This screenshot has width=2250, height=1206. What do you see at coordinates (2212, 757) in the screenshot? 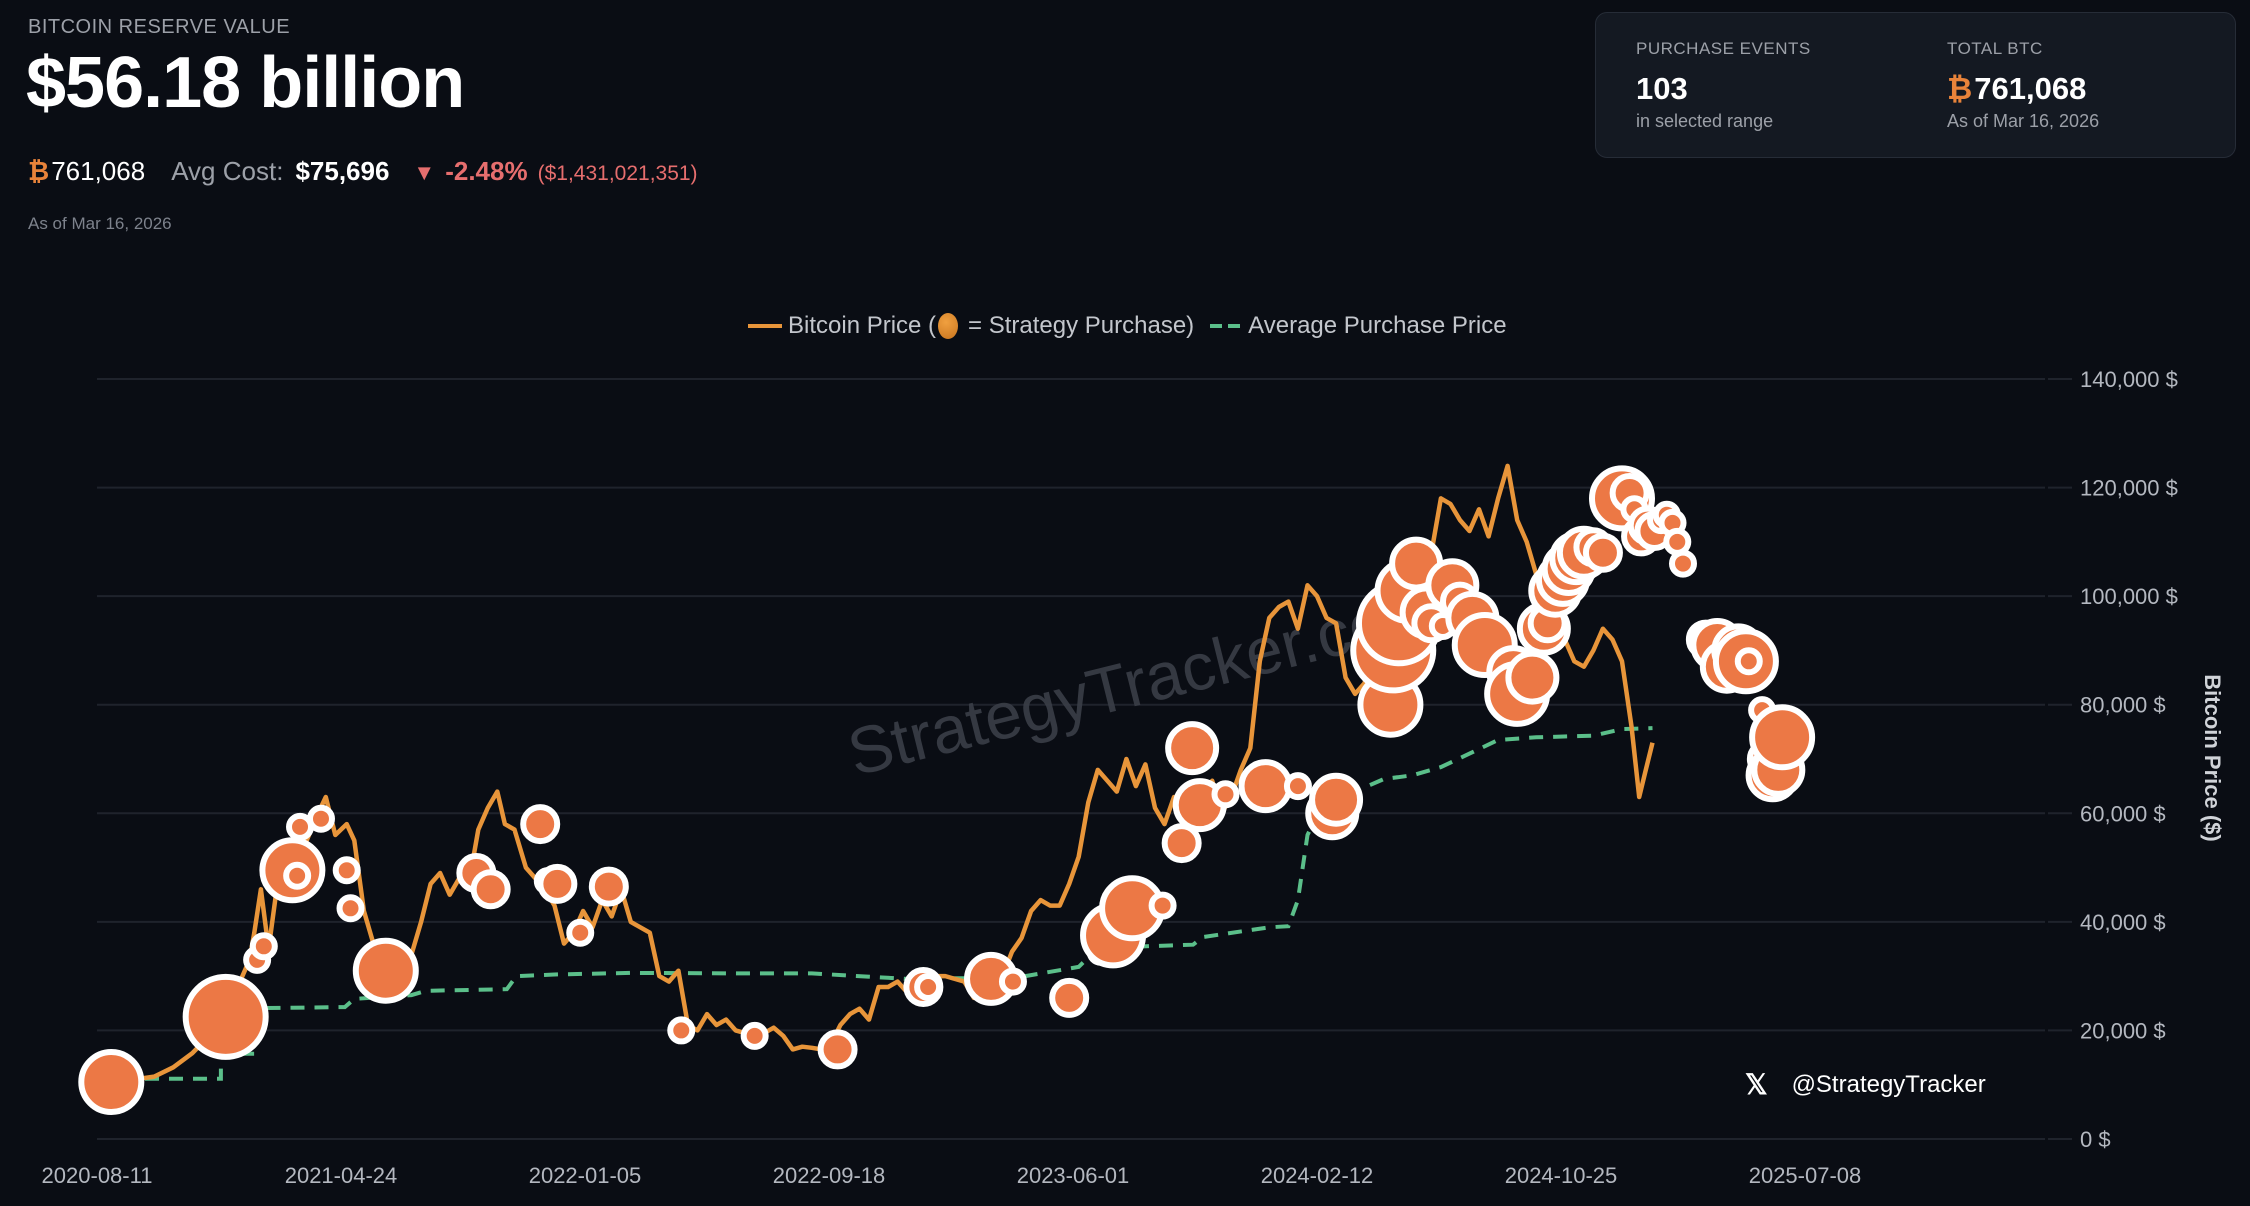
I see `y-axis-title: Bitcoin Price ($)` at bounding box center [2212, 757].